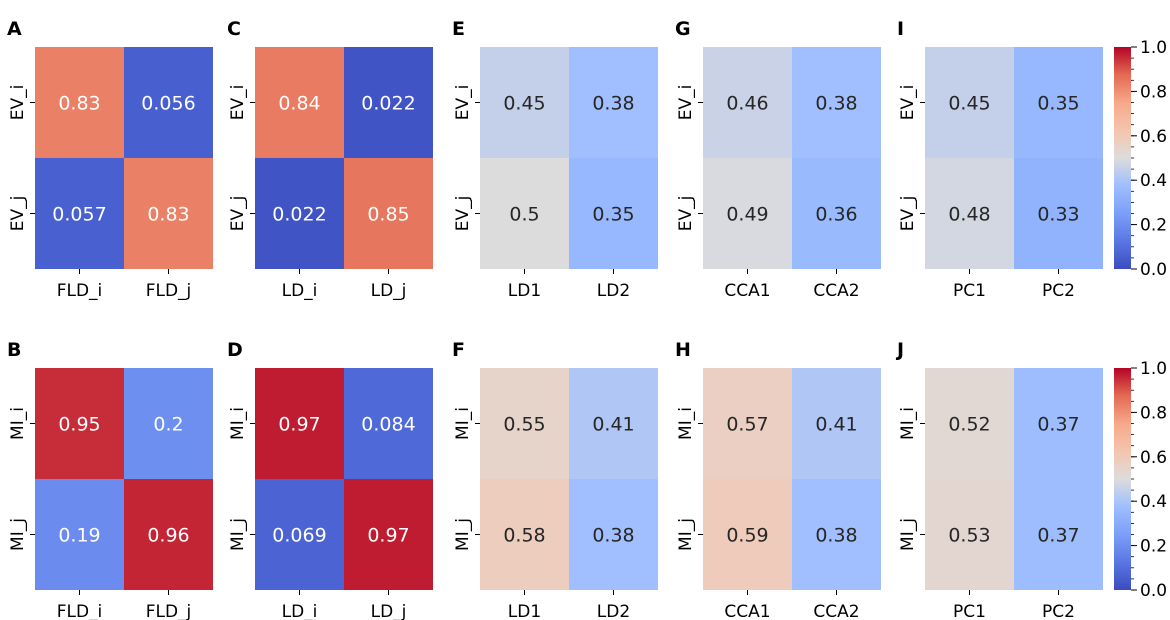  Describe the element at coordinates (969, 291) in the screenshot. I see `x-tick-label: PC1` at that location.